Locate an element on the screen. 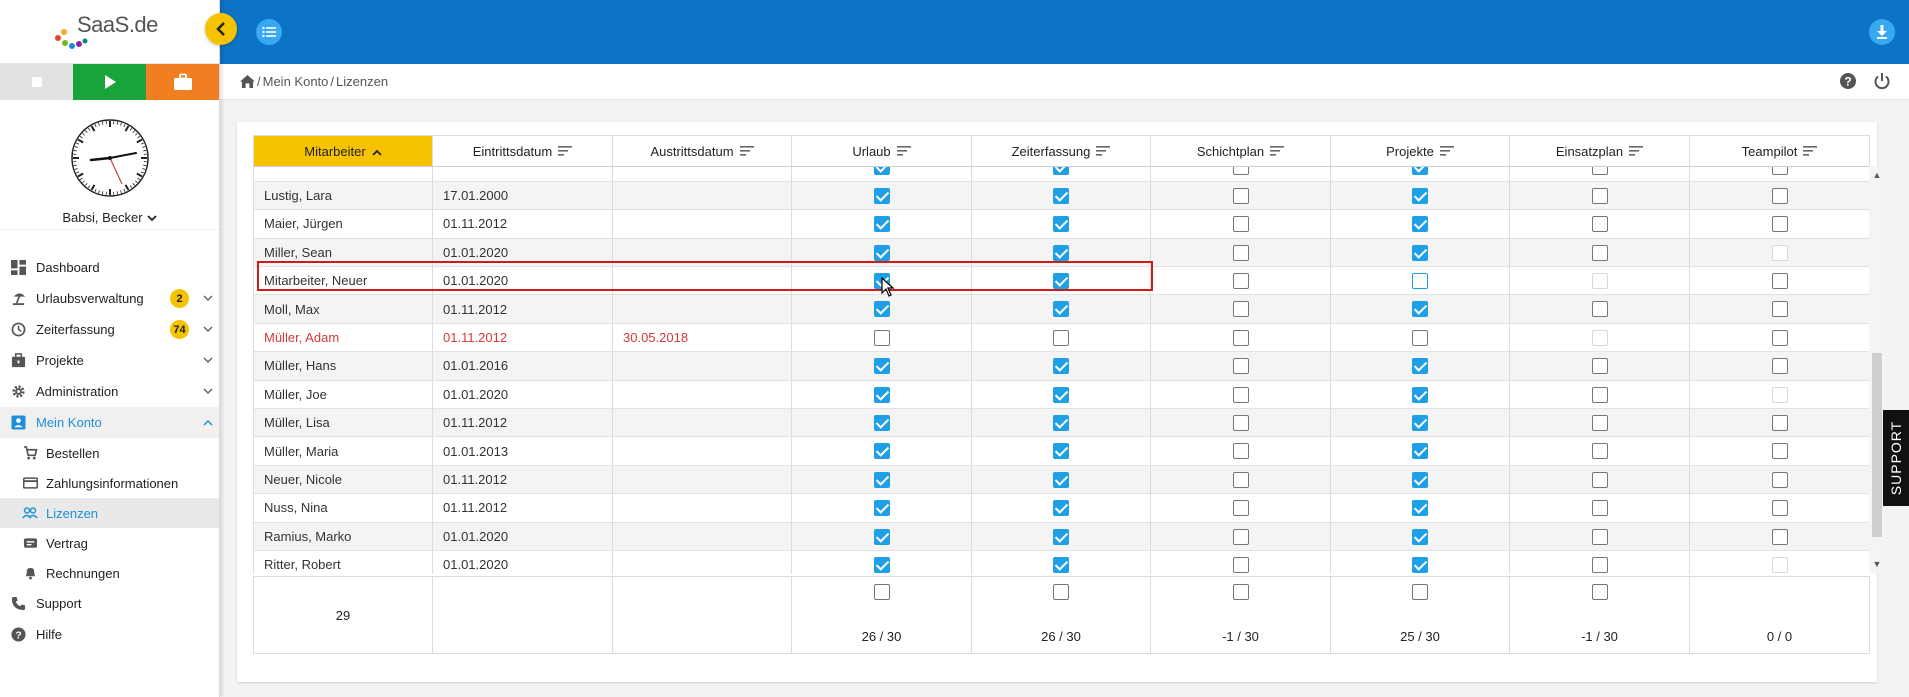 The height and width of the screenshot is (697, 1909). column-header-austrittsdatum: Austrittsdatum is located at coordinates (702, 151).